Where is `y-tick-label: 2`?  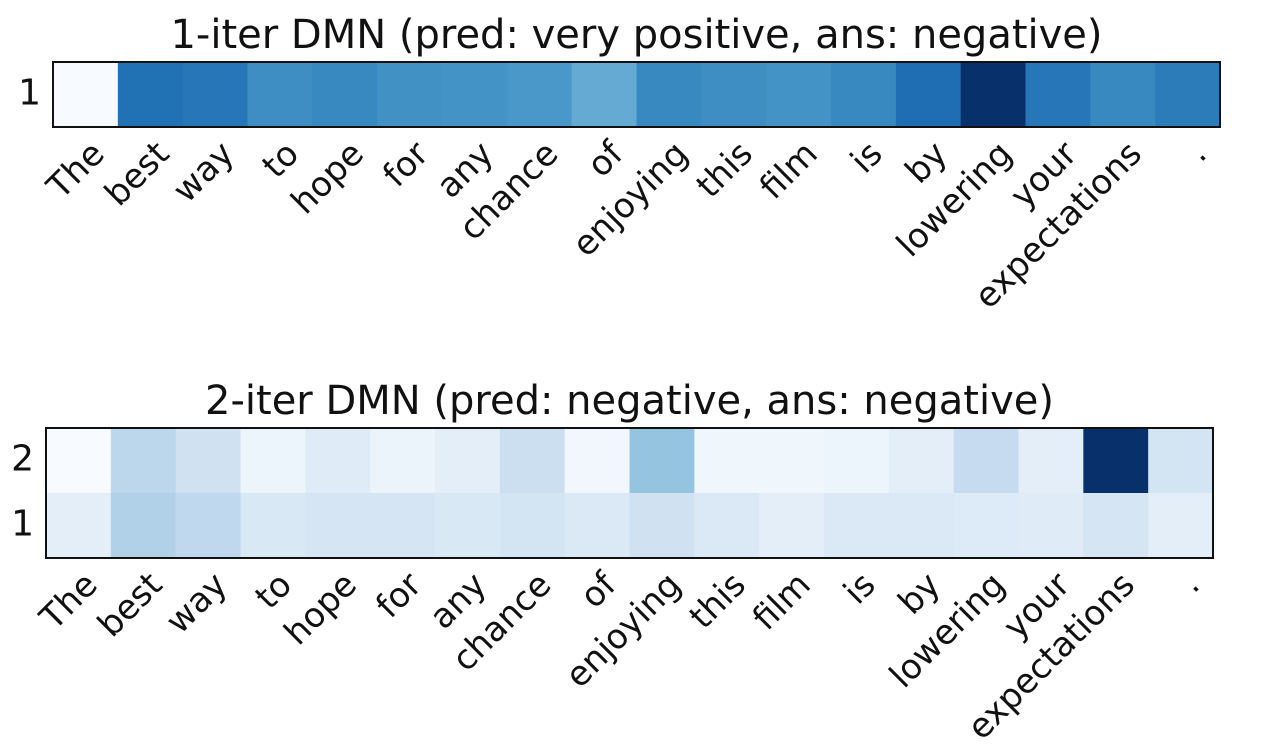 y-tick-label: 2 is located at coordinates (22, 459).